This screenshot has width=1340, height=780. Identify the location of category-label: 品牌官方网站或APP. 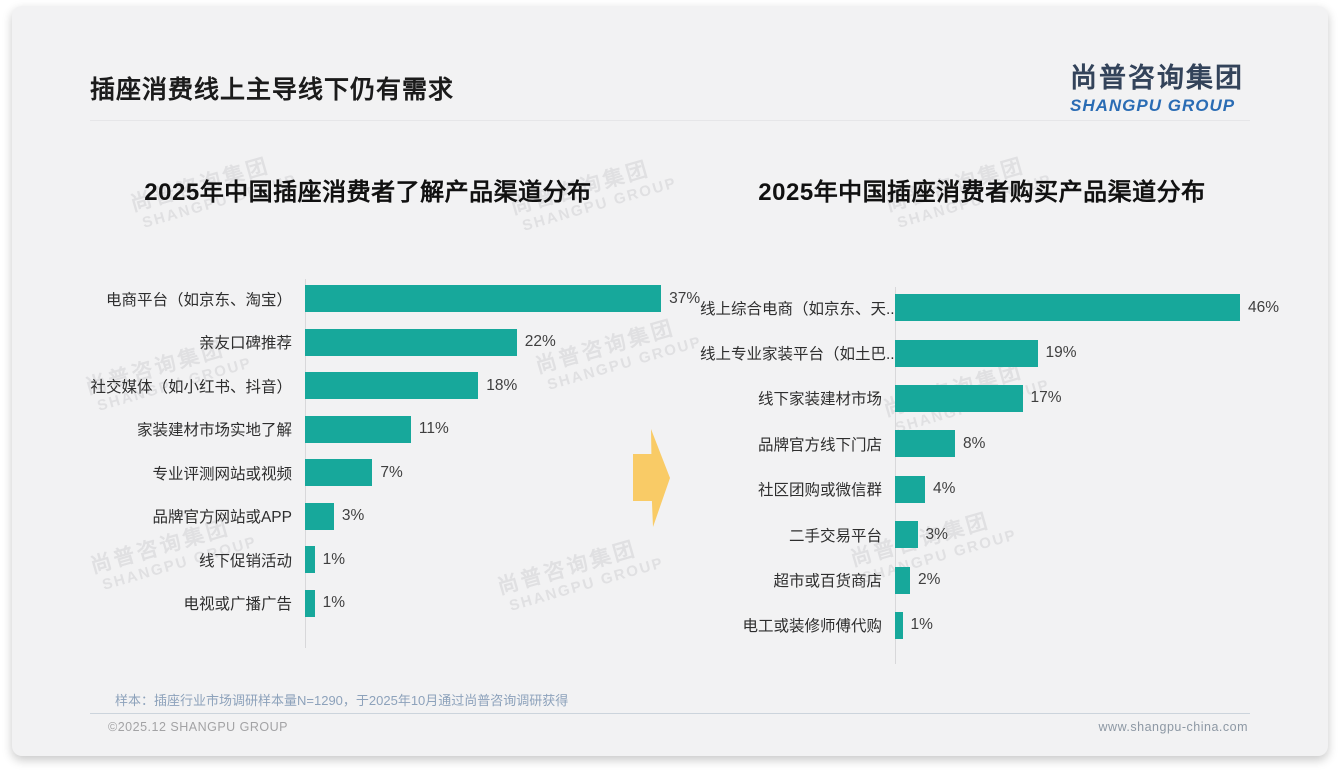
(222, 518).